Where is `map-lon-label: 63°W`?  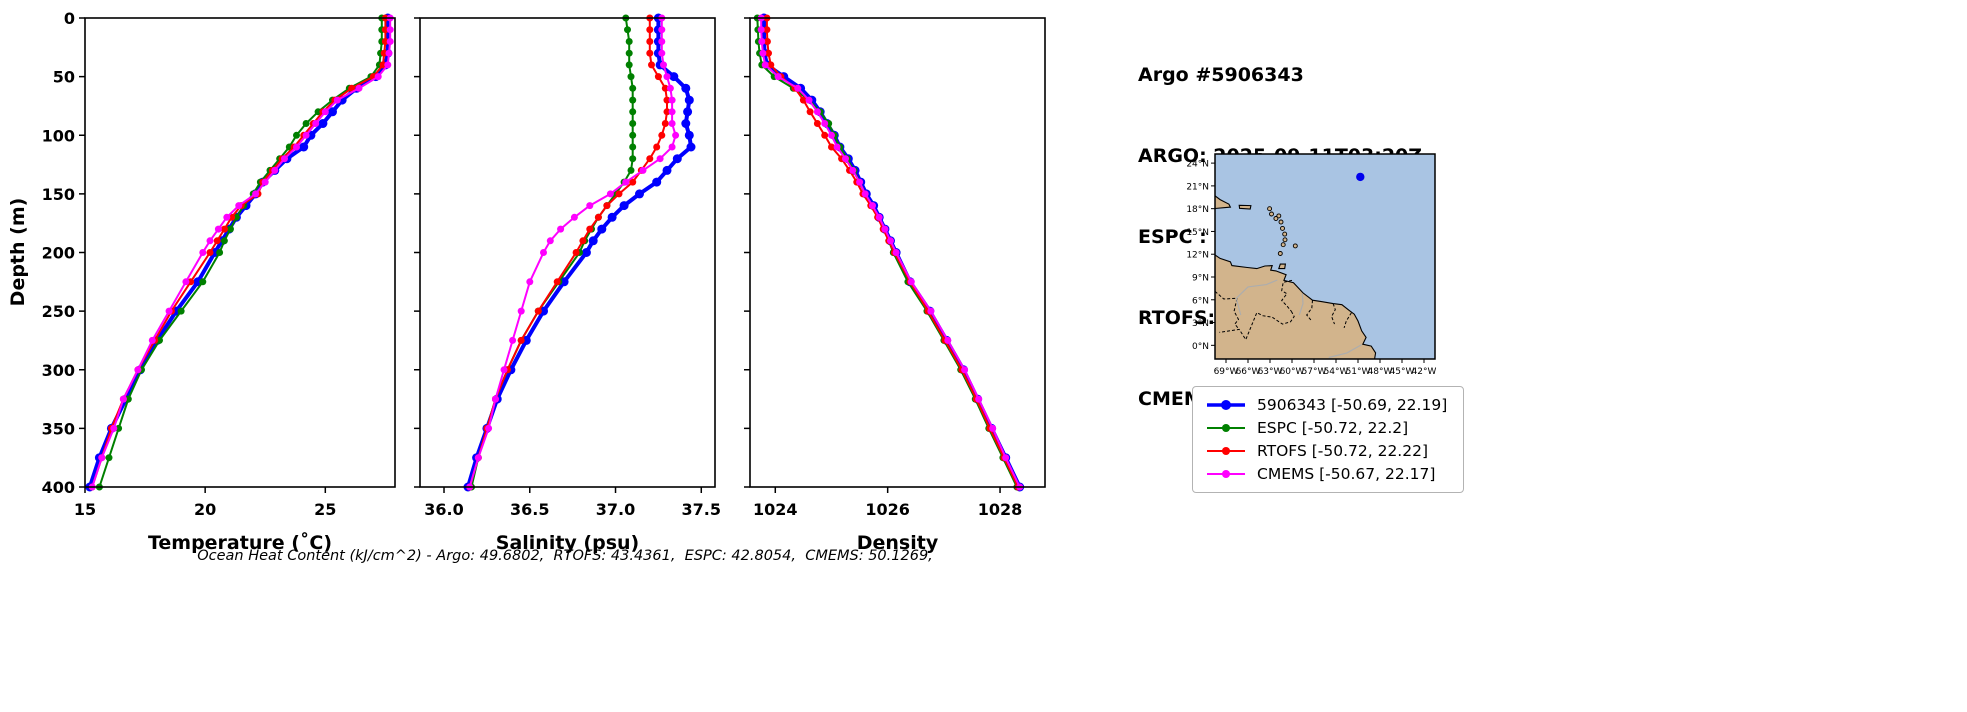
map-lon-label: 63°W is located at coordinates (1270, 372).